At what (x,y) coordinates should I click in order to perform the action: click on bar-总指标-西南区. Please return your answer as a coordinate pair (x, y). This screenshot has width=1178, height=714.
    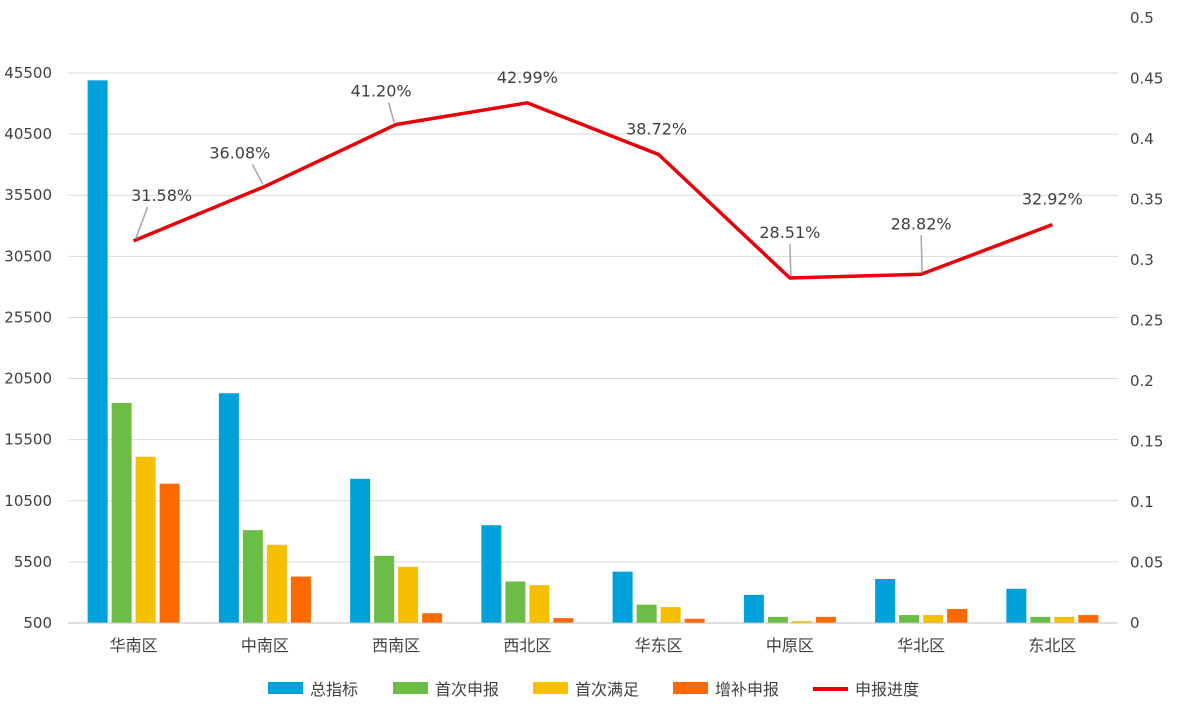
    Looking at the image, I should click on (360, 550).